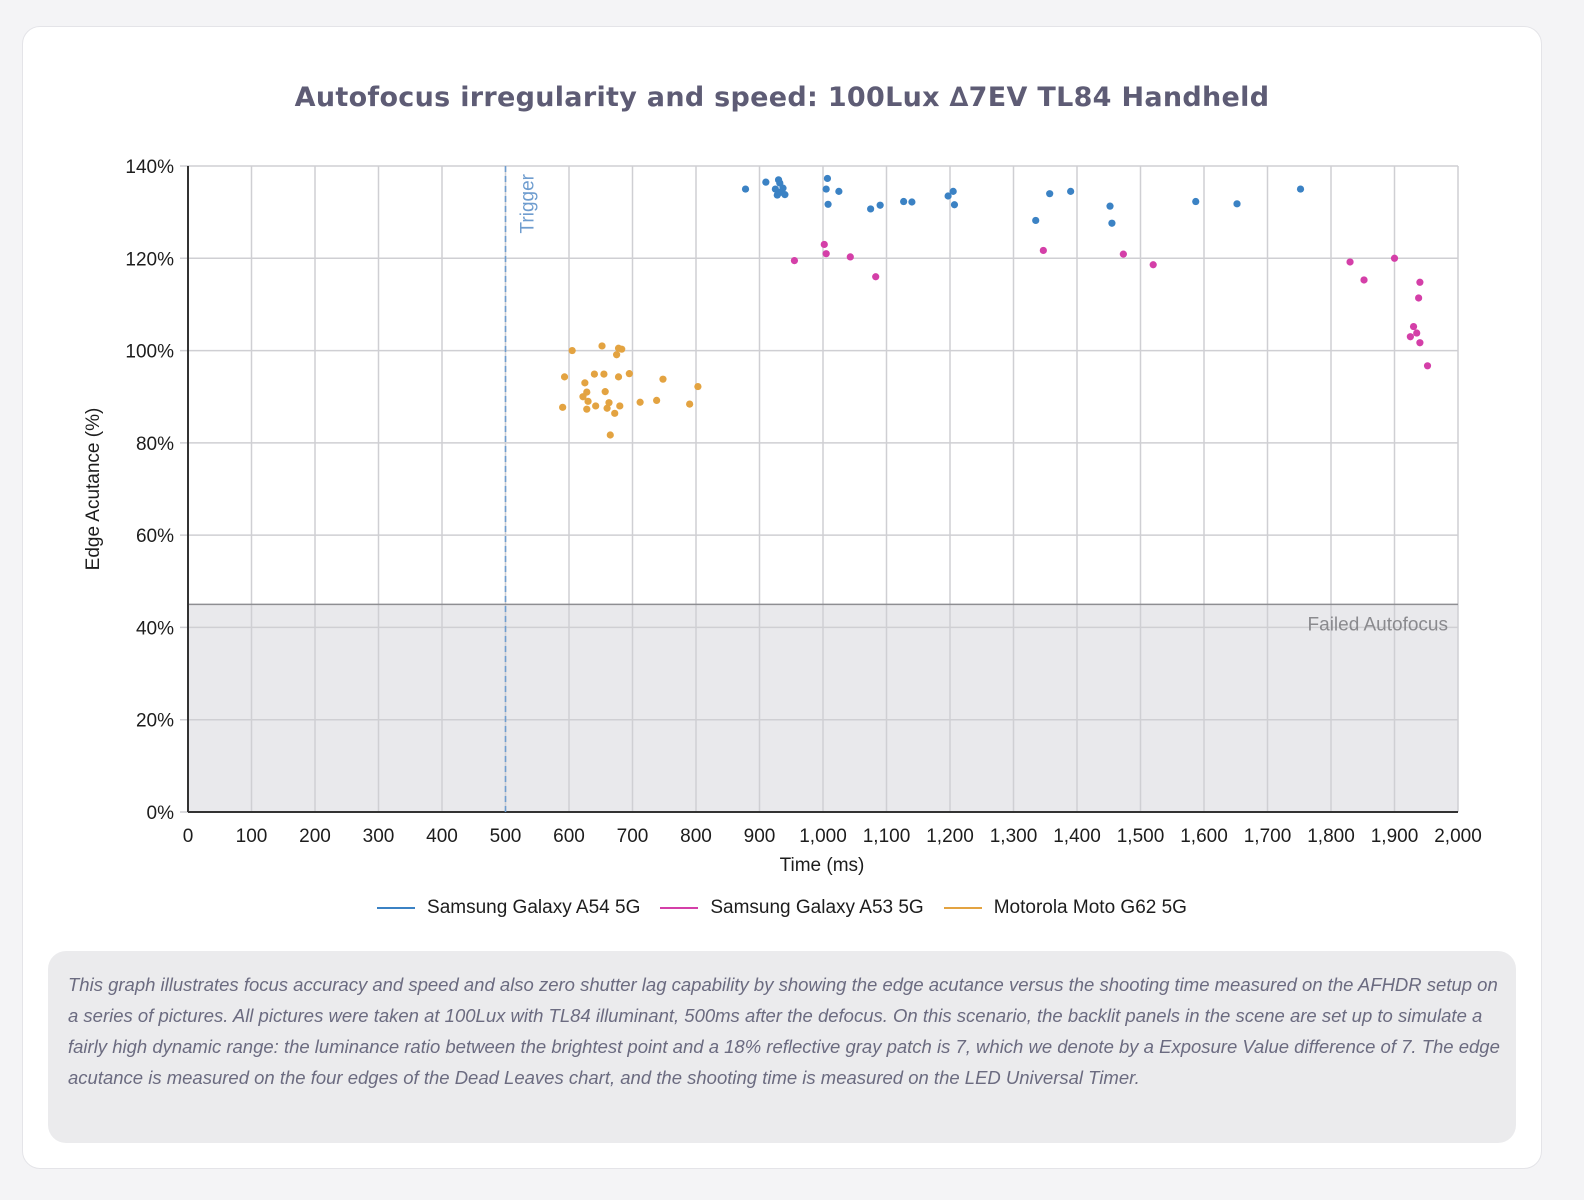 The image size is (1584, 1200). Describe the element at coordinates (155, 444) in the screenshot. I see `y-tick-label: 80%` at that location.